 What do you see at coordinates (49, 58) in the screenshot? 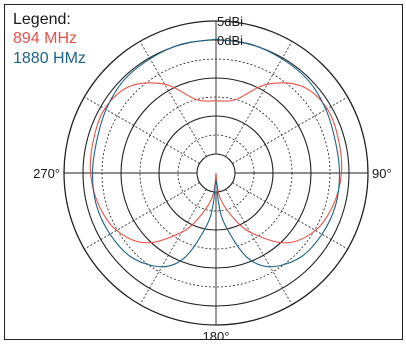
I see `legend-entry-1880-mhz: 1880 HMz` at bounding box center [49, 58].